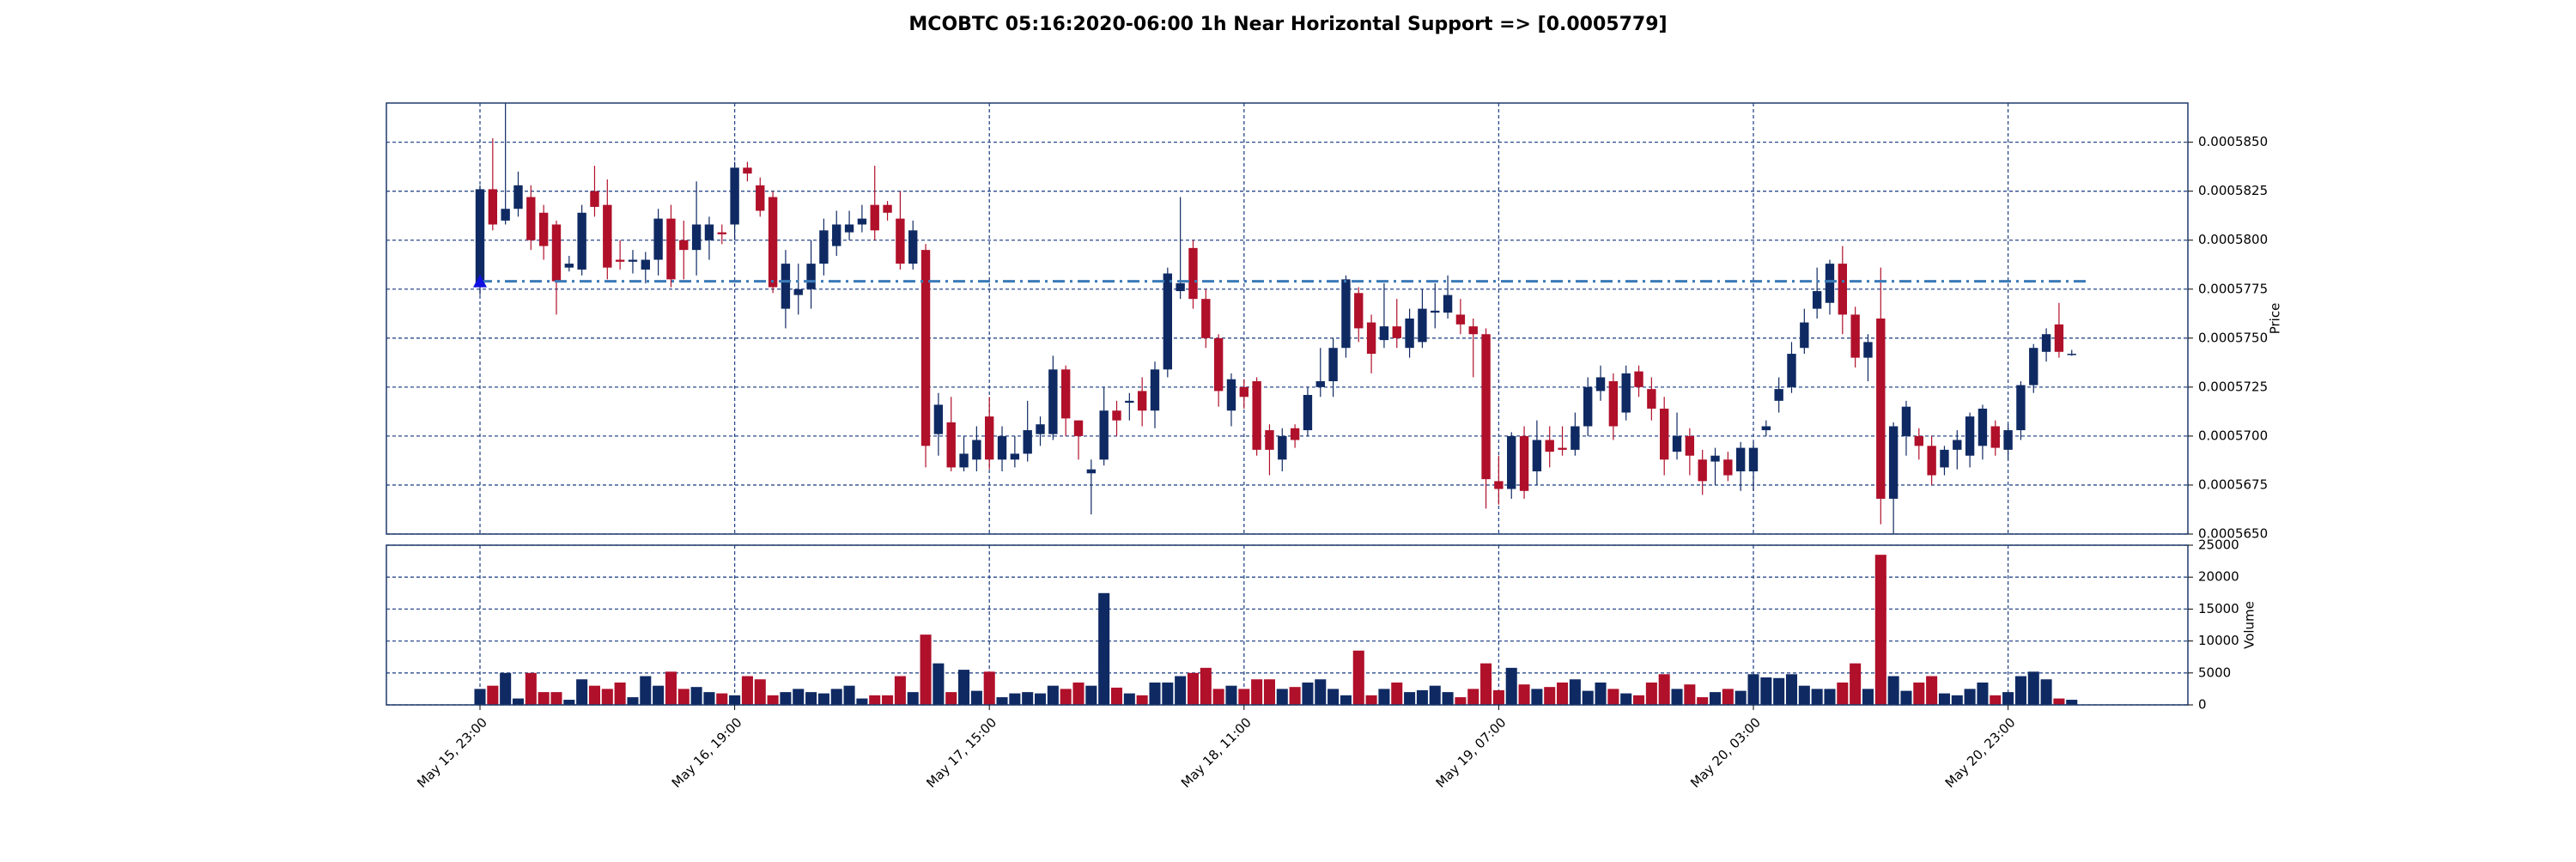 The height and width of the screenshot is (862, 2576). Describe the element at coordinates (1217, 752) in the screenshot. I see `x-tick-label: May 18, 11:00` at that location.